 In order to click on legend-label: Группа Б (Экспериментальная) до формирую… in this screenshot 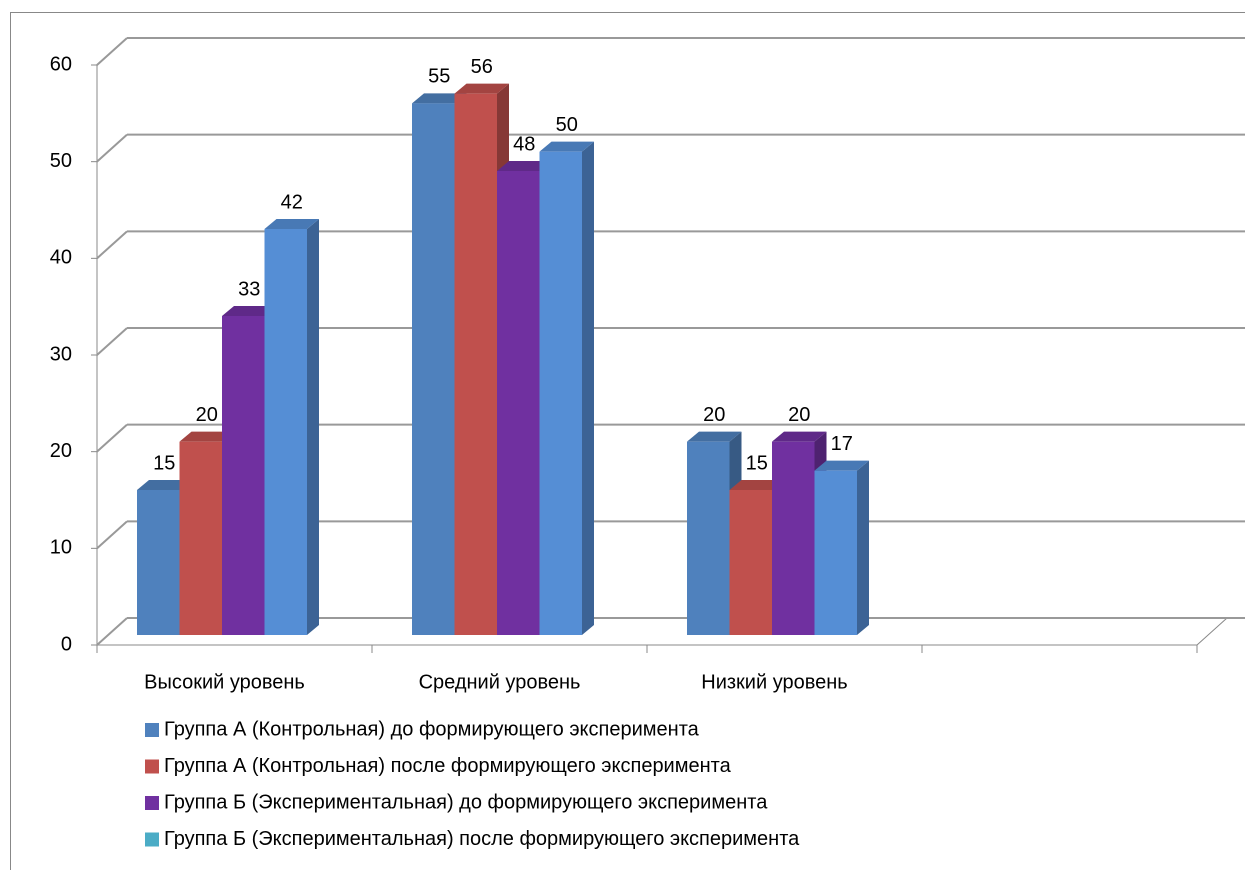, I will do `click(466, 802)`.